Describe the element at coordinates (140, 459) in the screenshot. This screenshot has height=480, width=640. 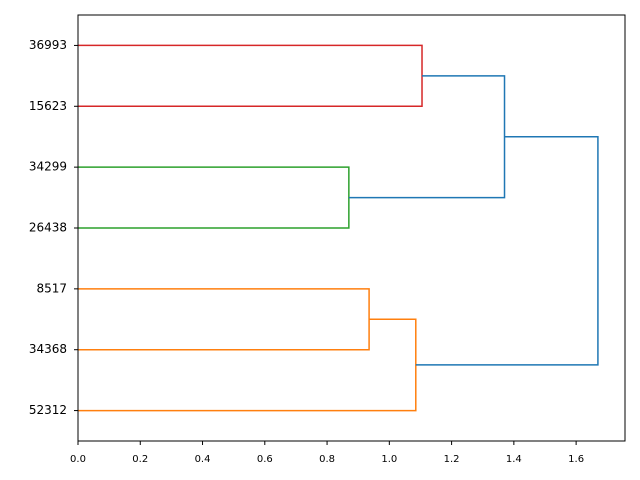
I see `x-tick-label: 0.2` at that location.